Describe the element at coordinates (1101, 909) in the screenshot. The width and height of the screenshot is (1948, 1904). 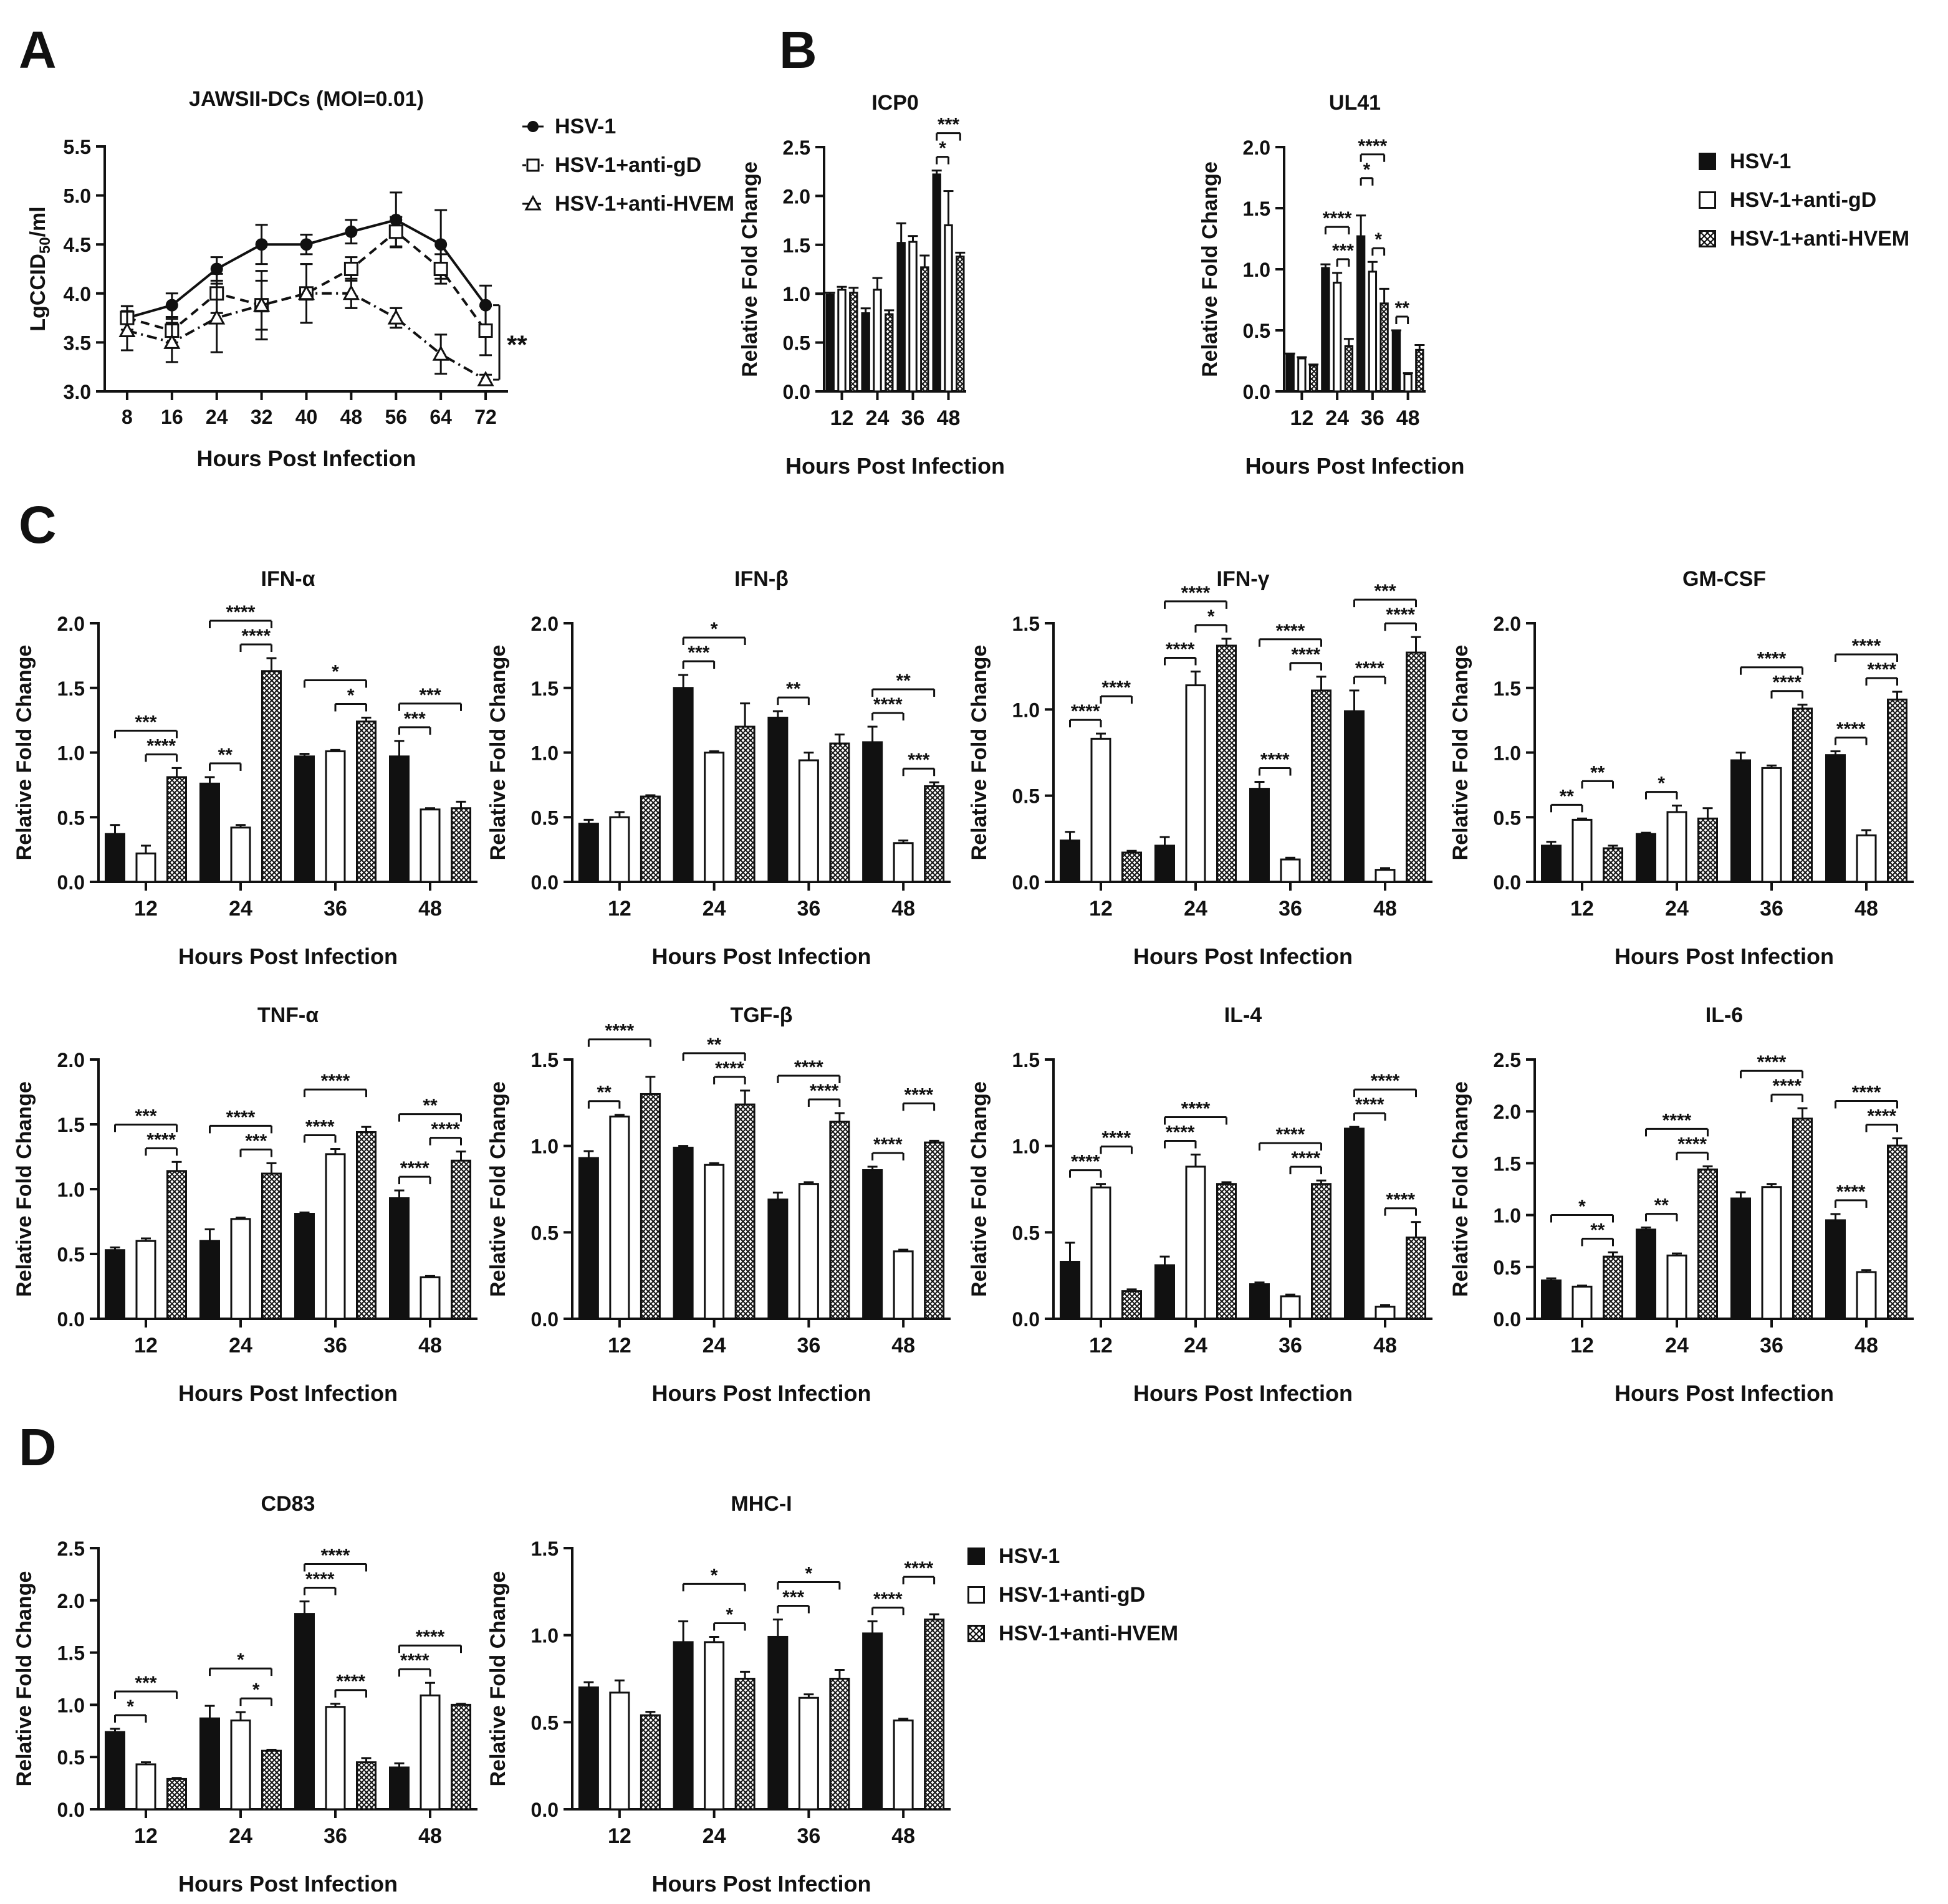
I see `x-tick-label: 12` at that location.